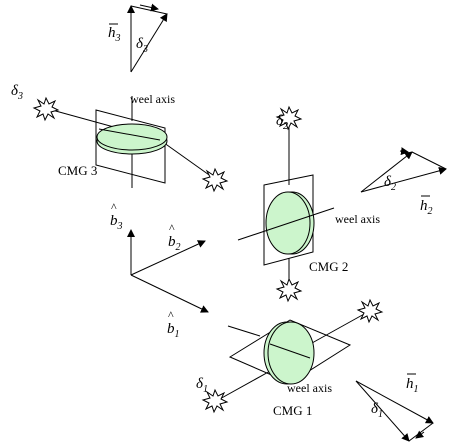  I want to click on cmg3-axis-through-disk, so click(129, 134).